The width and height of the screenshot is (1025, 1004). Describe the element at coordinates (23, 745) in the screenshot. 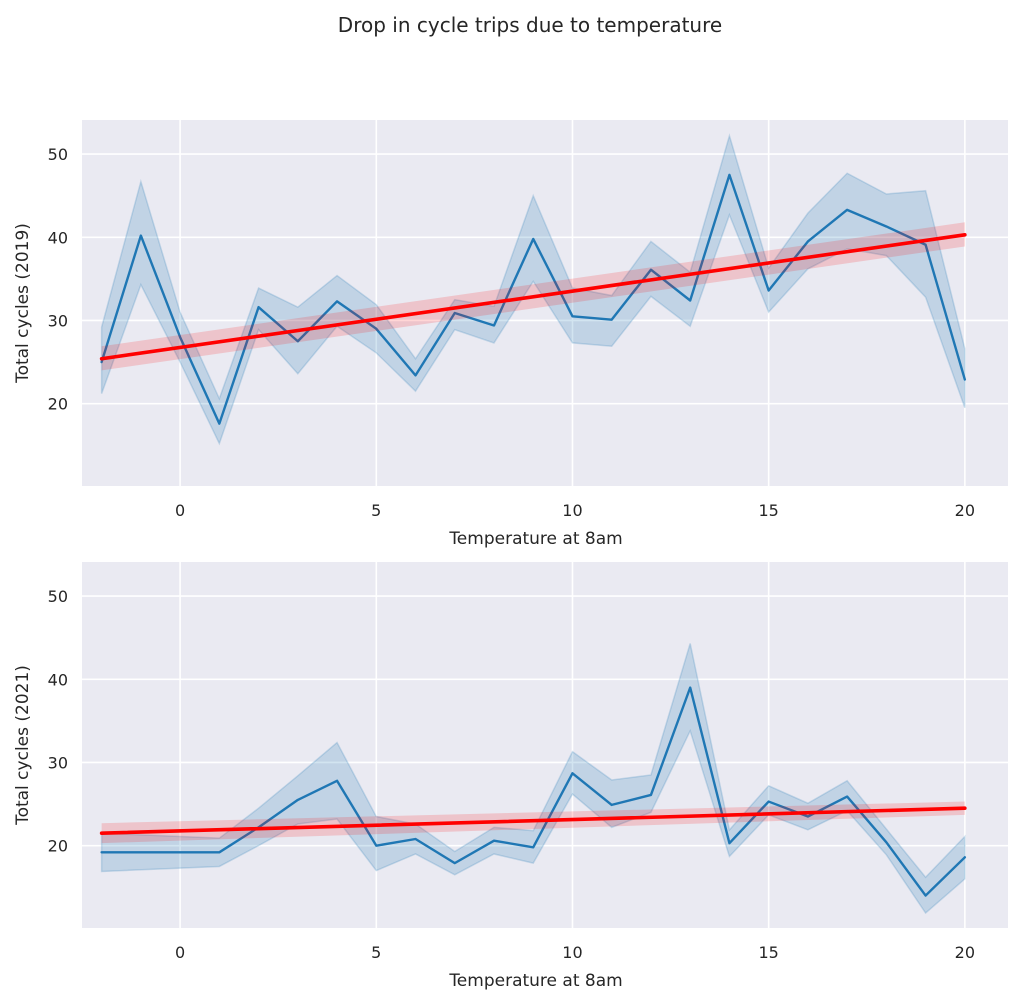

I see `y-axis-label: Total cycles (2021)` at that location.